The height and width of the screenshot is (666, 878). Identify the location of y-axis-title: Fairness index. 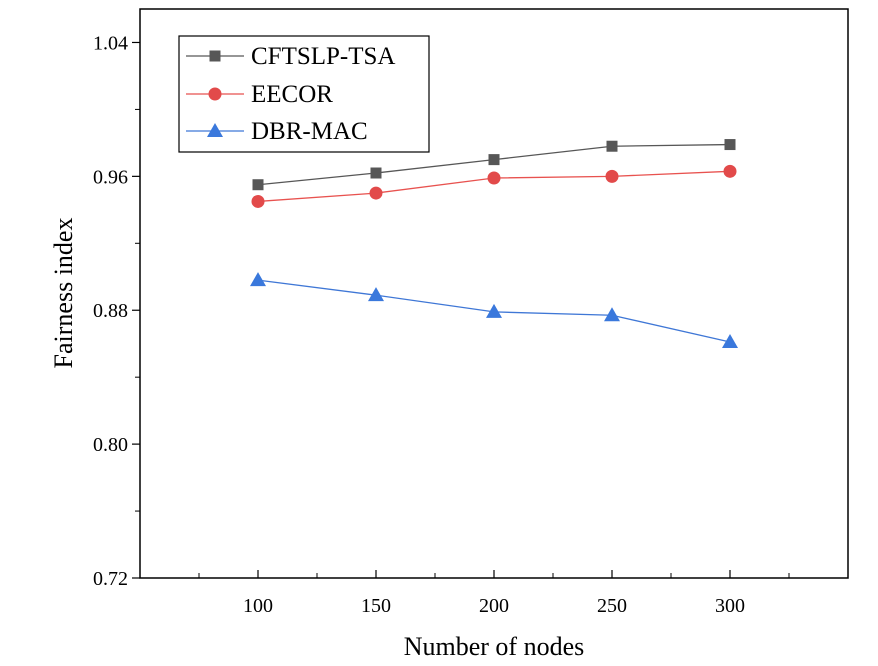
(63, 293).